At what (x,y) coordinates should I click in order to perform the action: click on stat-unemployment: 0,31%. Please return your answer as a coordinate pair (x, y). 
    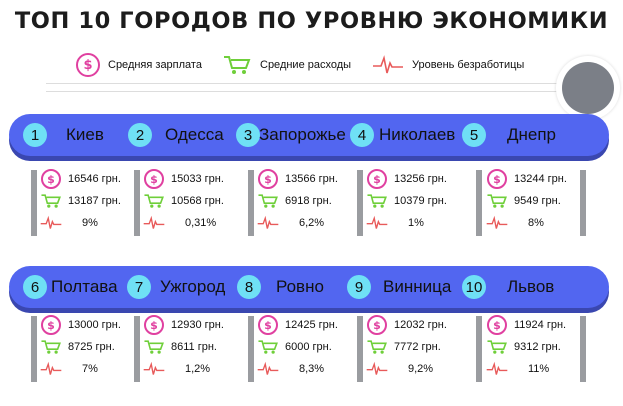
    Looking at the image, I should click on (195, 223).